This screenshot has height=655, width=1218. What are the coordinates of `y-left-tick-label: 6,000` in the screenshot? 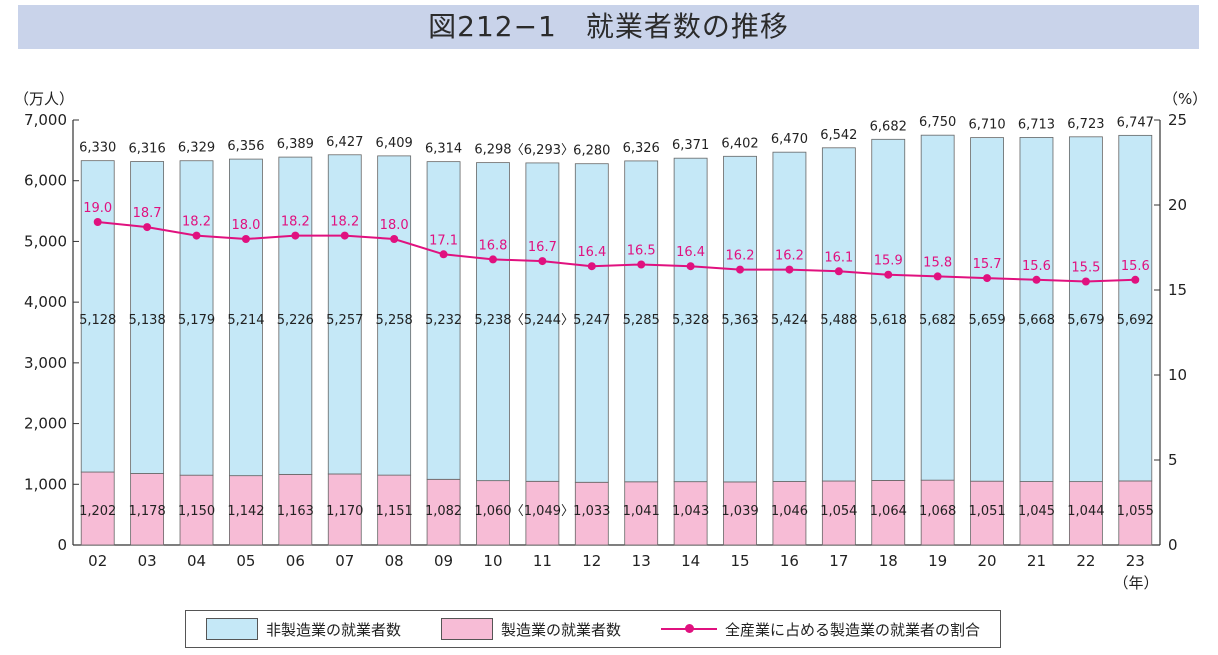 It's located at (45, 181).